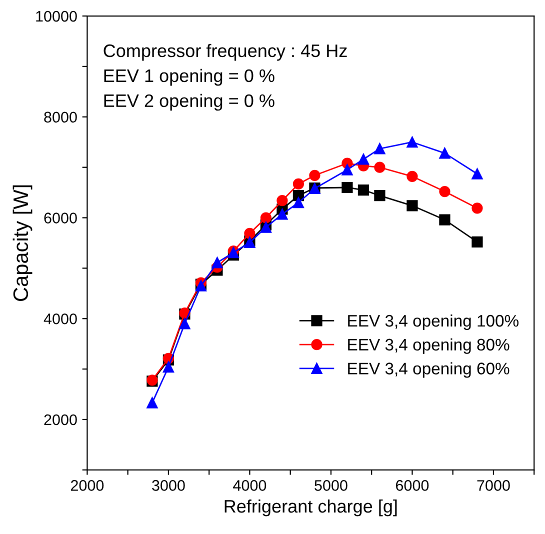 This screenshot has width=545, height=534. Describe the element at coordinates (22, 243) in the screenshot. I see `y-axis-title: Capacity [W]` at that location.